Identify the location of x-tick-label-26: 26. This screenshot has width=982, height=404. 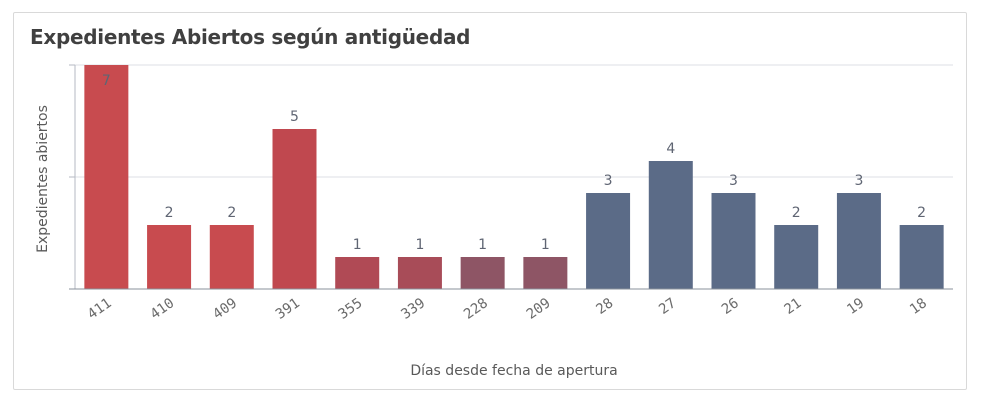
(730, 306).